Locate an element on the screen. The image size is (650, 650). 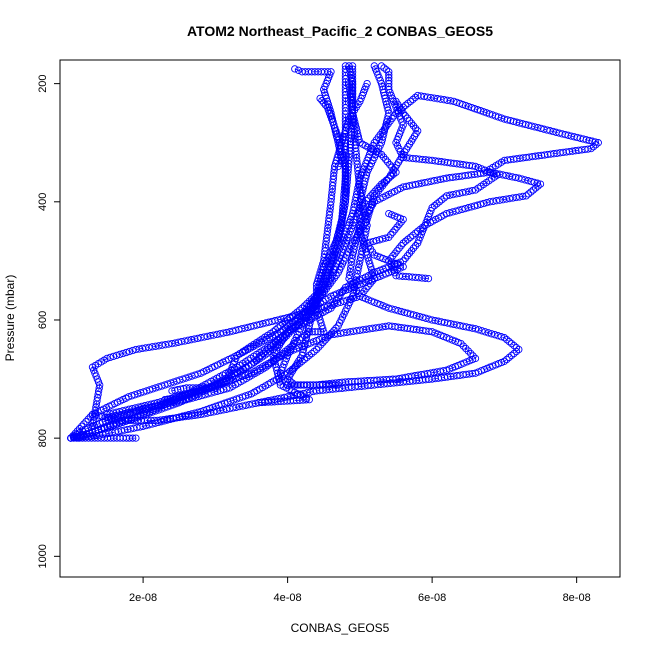
y-axis-label: Pressure (mbar) is located at coordinates (10, 318).